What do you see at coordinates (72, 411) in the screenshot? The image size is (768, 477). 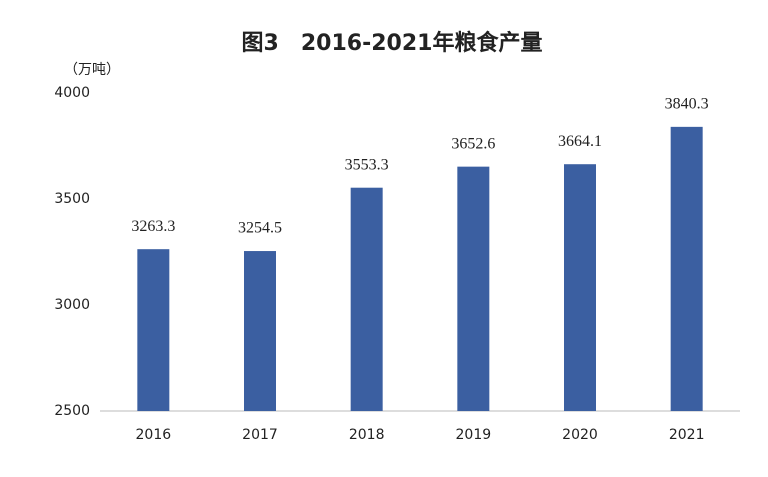 I see `y-tick-label: 2500` at bounding box center [72, 411].